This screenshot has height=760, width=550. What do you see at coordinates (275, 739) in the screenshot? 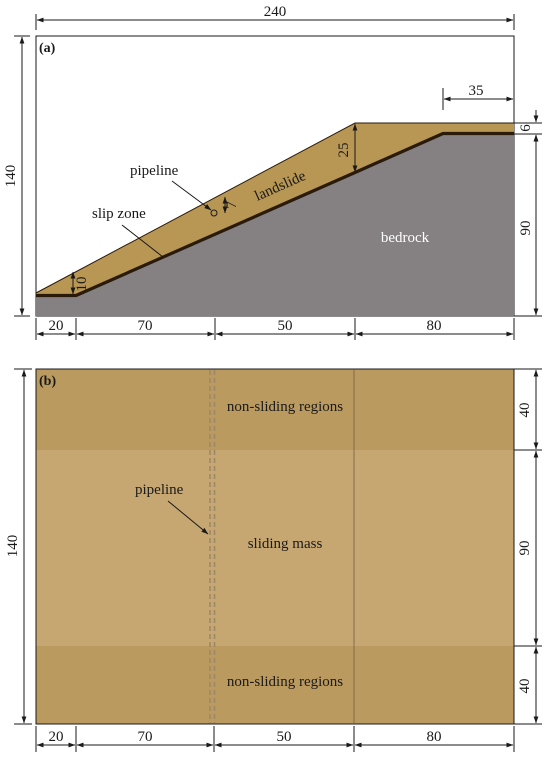
I see `panel-b-bottom-dims: 20 70 50 80` at bounding box center [275, 739].